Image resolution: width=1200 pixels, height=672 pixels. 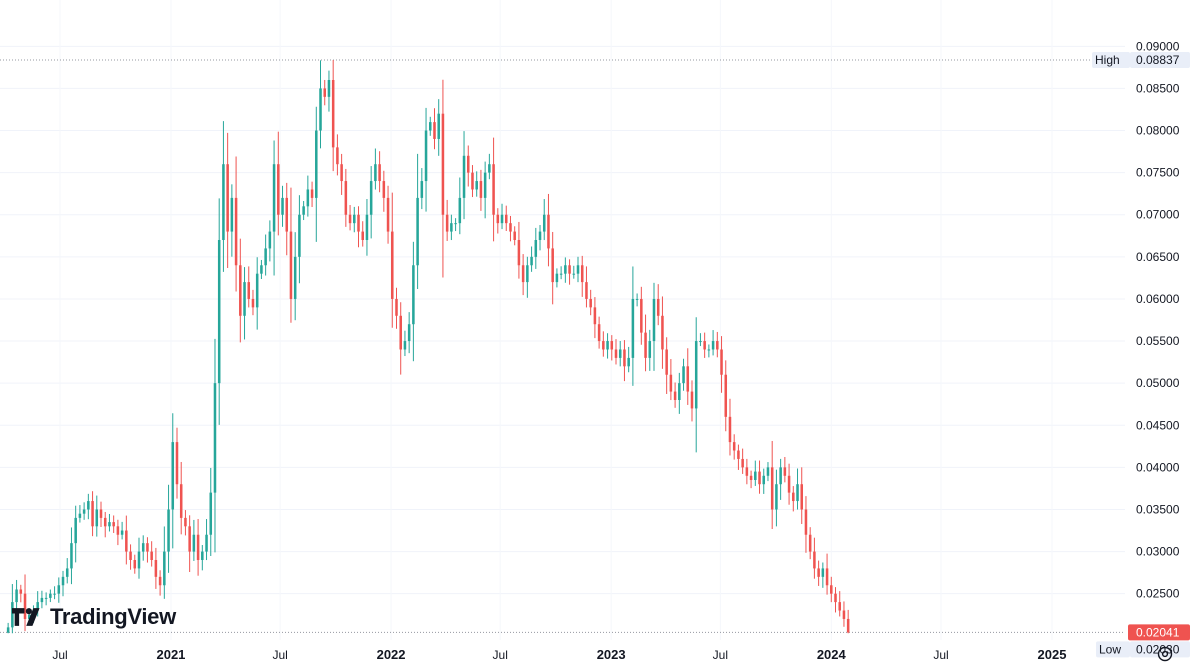 I want to click on y-tick-label: 0.07000, so click(x=1158, y=215).